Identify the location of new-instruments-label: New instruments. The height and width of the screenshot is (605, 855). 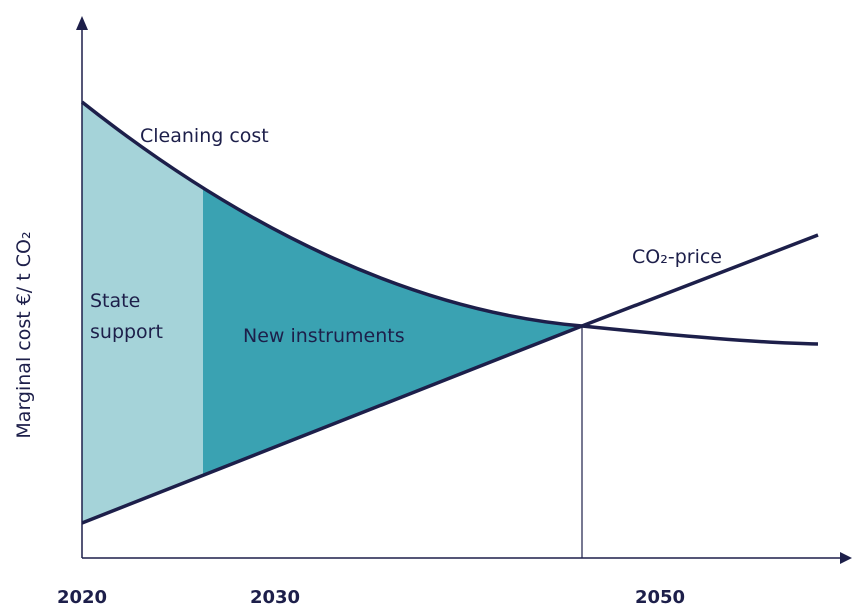
(324, 336).